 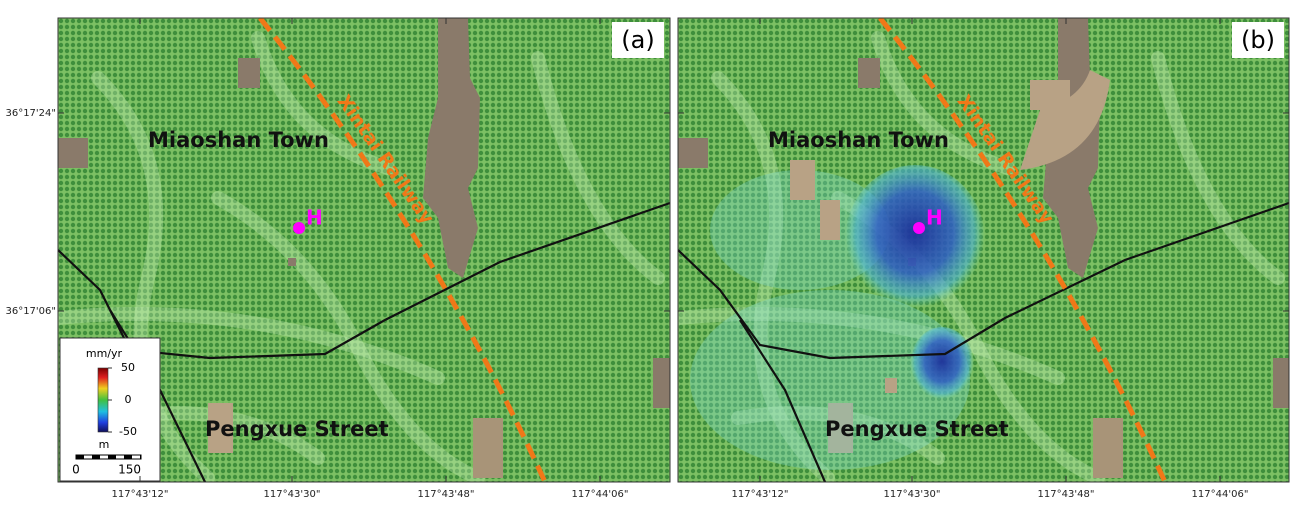 I want to click on colorbar-tick-label: 50, so click(x=128, y=367).